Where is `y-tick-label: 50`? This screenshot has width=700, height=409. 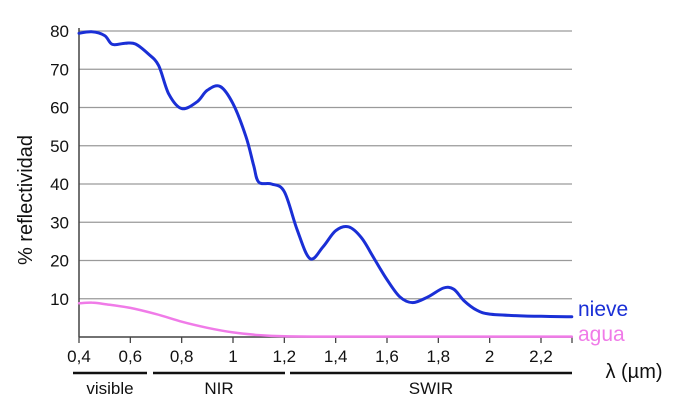
y-tick-label: 50 is located at coordinates (59, 146).